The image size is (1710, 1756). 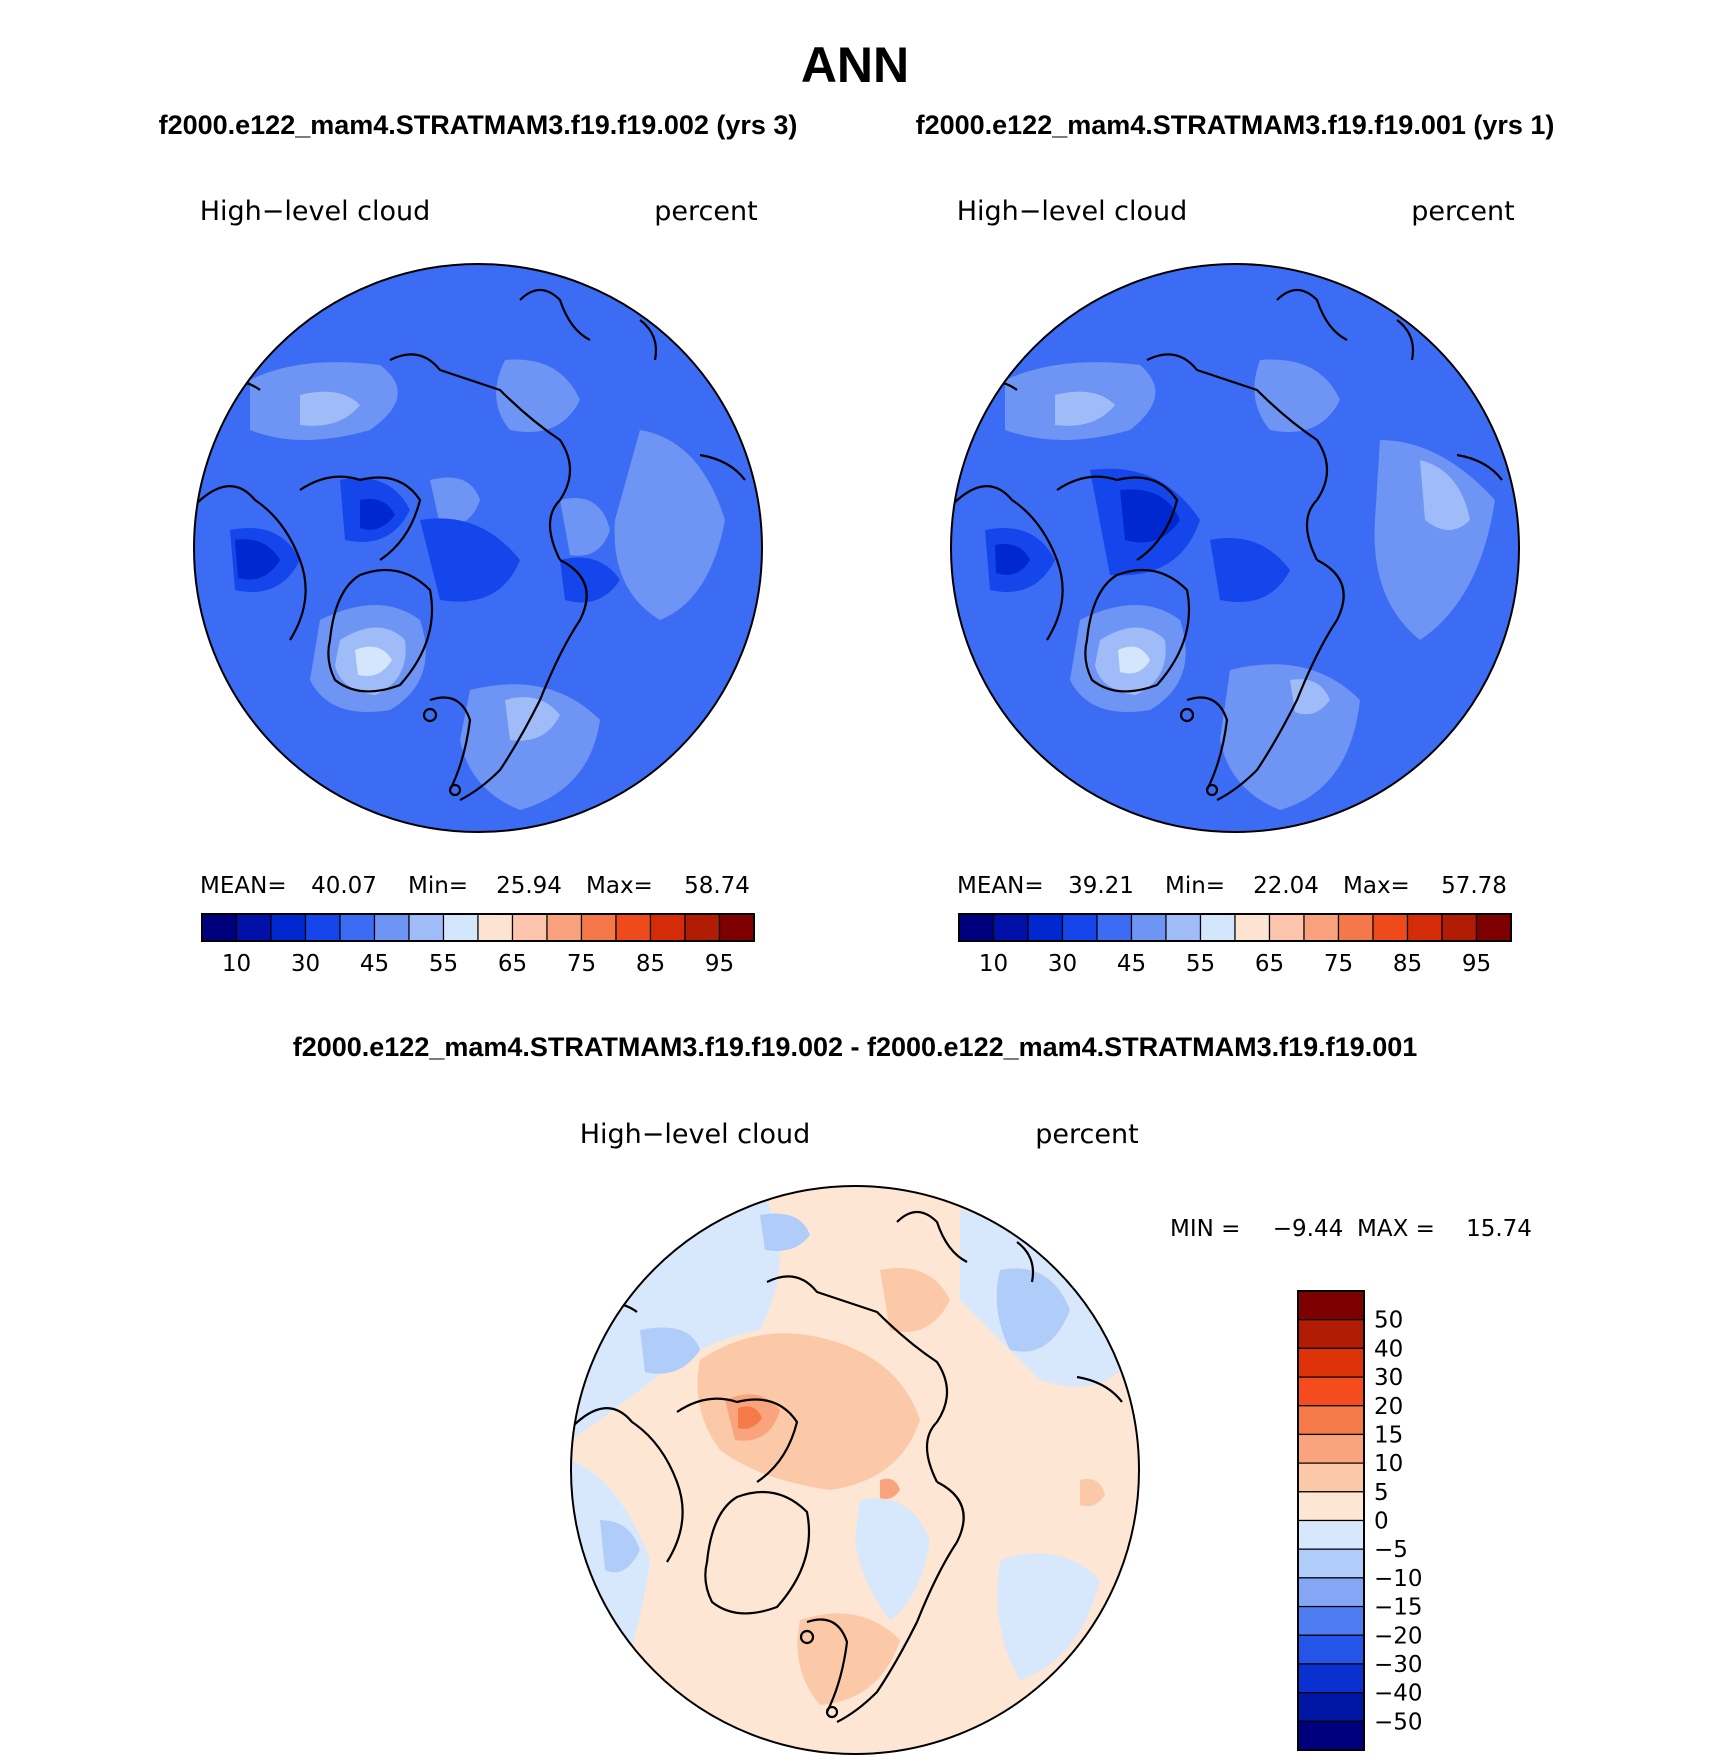 I want to click on panel-1-max-value: 58.74, so click(x=717, y=886).